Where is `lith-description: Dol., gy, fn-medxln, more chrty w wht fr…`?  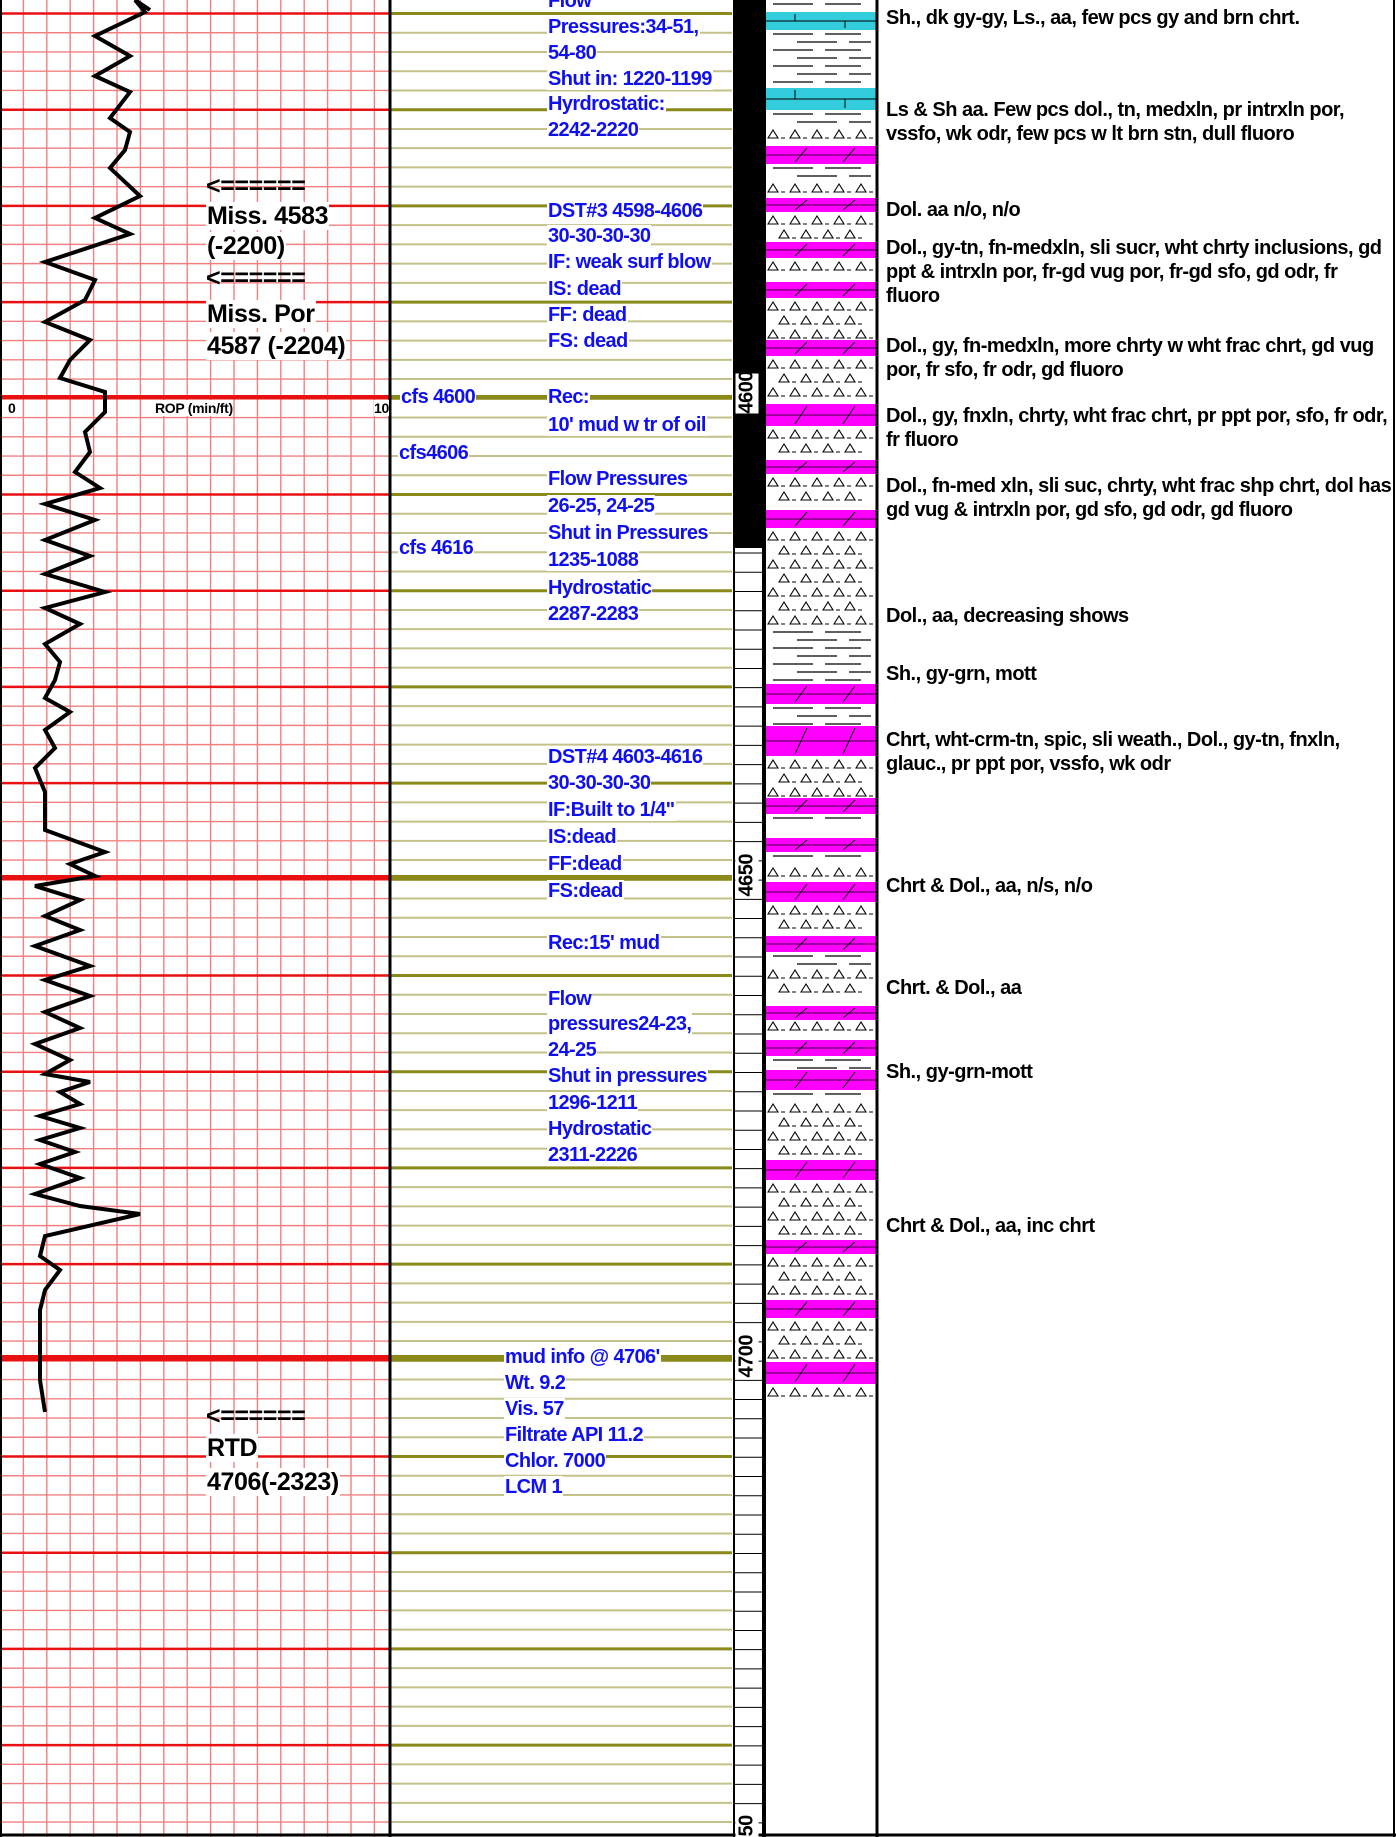
lith-description: Dol., gy, fn-medxln, more chrty w wht fr… is located at coordinates (1130, 358).